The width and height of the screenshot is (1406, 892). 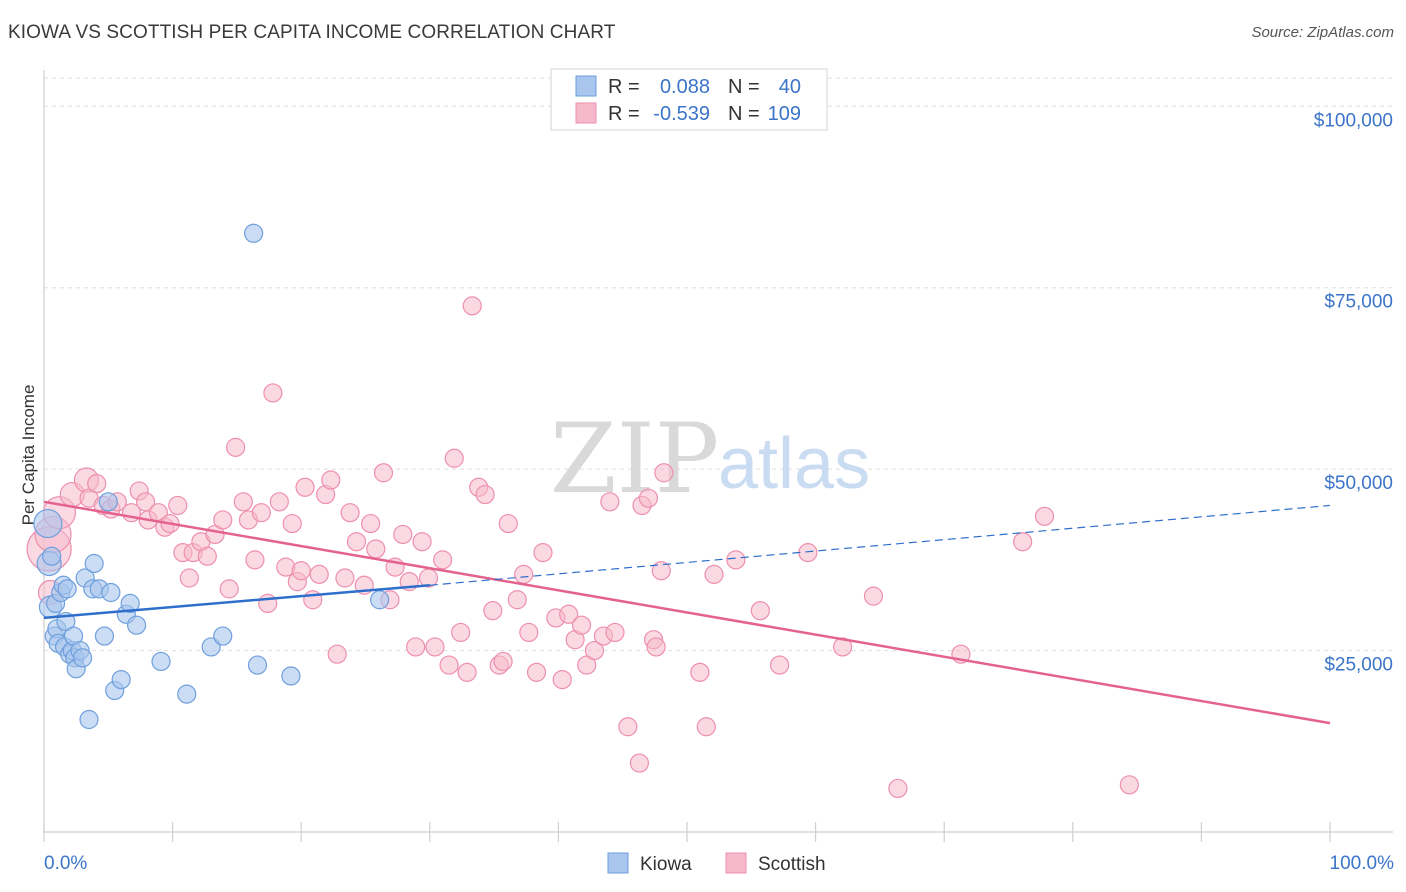 What do you see at coordinates (689, 99) in the screenshot?
I see `legend-box: R = 0.088 N = 40 R = -0.539 N = 109` at bounding box center [689, 99].